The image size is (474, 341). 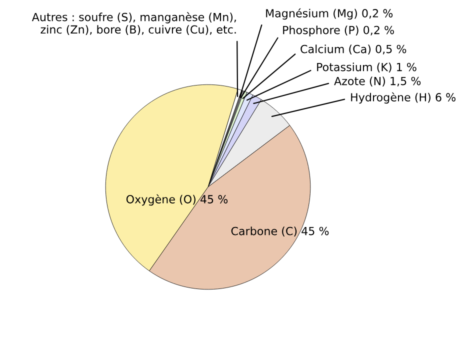 I want to click on slice-label: Hydrogène (H) 6 %, so click(x=403, y=98).